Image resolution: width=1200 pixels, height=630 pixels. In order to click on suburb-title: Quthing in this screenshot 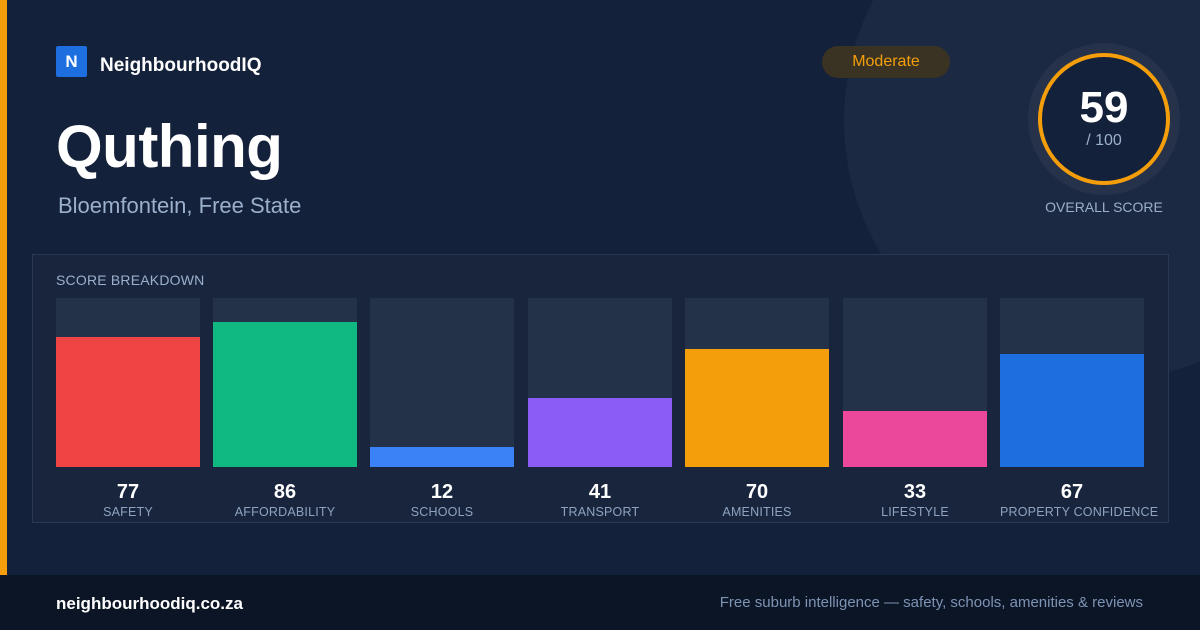, I will do `click(169, 146)`.